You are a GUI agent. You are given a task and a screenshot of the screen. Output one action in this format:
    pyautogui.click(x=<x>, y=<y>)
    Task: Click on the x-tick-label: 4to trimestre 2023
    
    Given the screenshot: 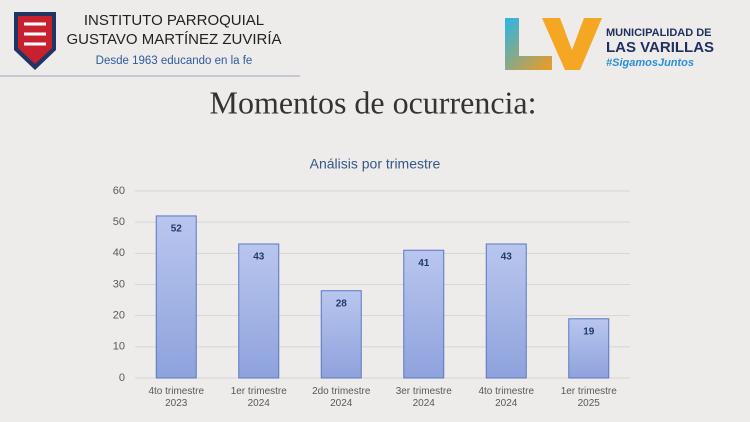 What is the action you would take?
    pyautogui.click(x=176, y=397)
    